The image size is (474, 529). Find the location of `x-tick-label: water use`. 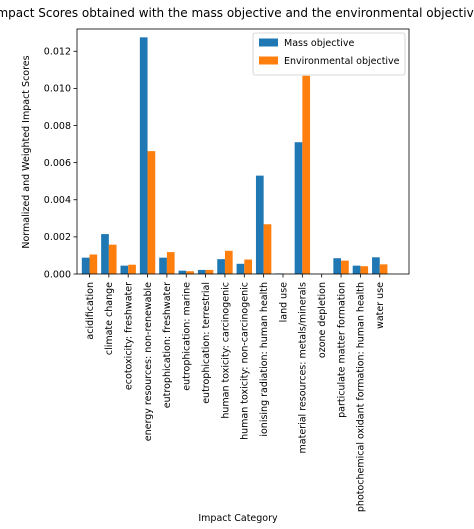

x-tick-label: water use is located at coordinates (380, 305).